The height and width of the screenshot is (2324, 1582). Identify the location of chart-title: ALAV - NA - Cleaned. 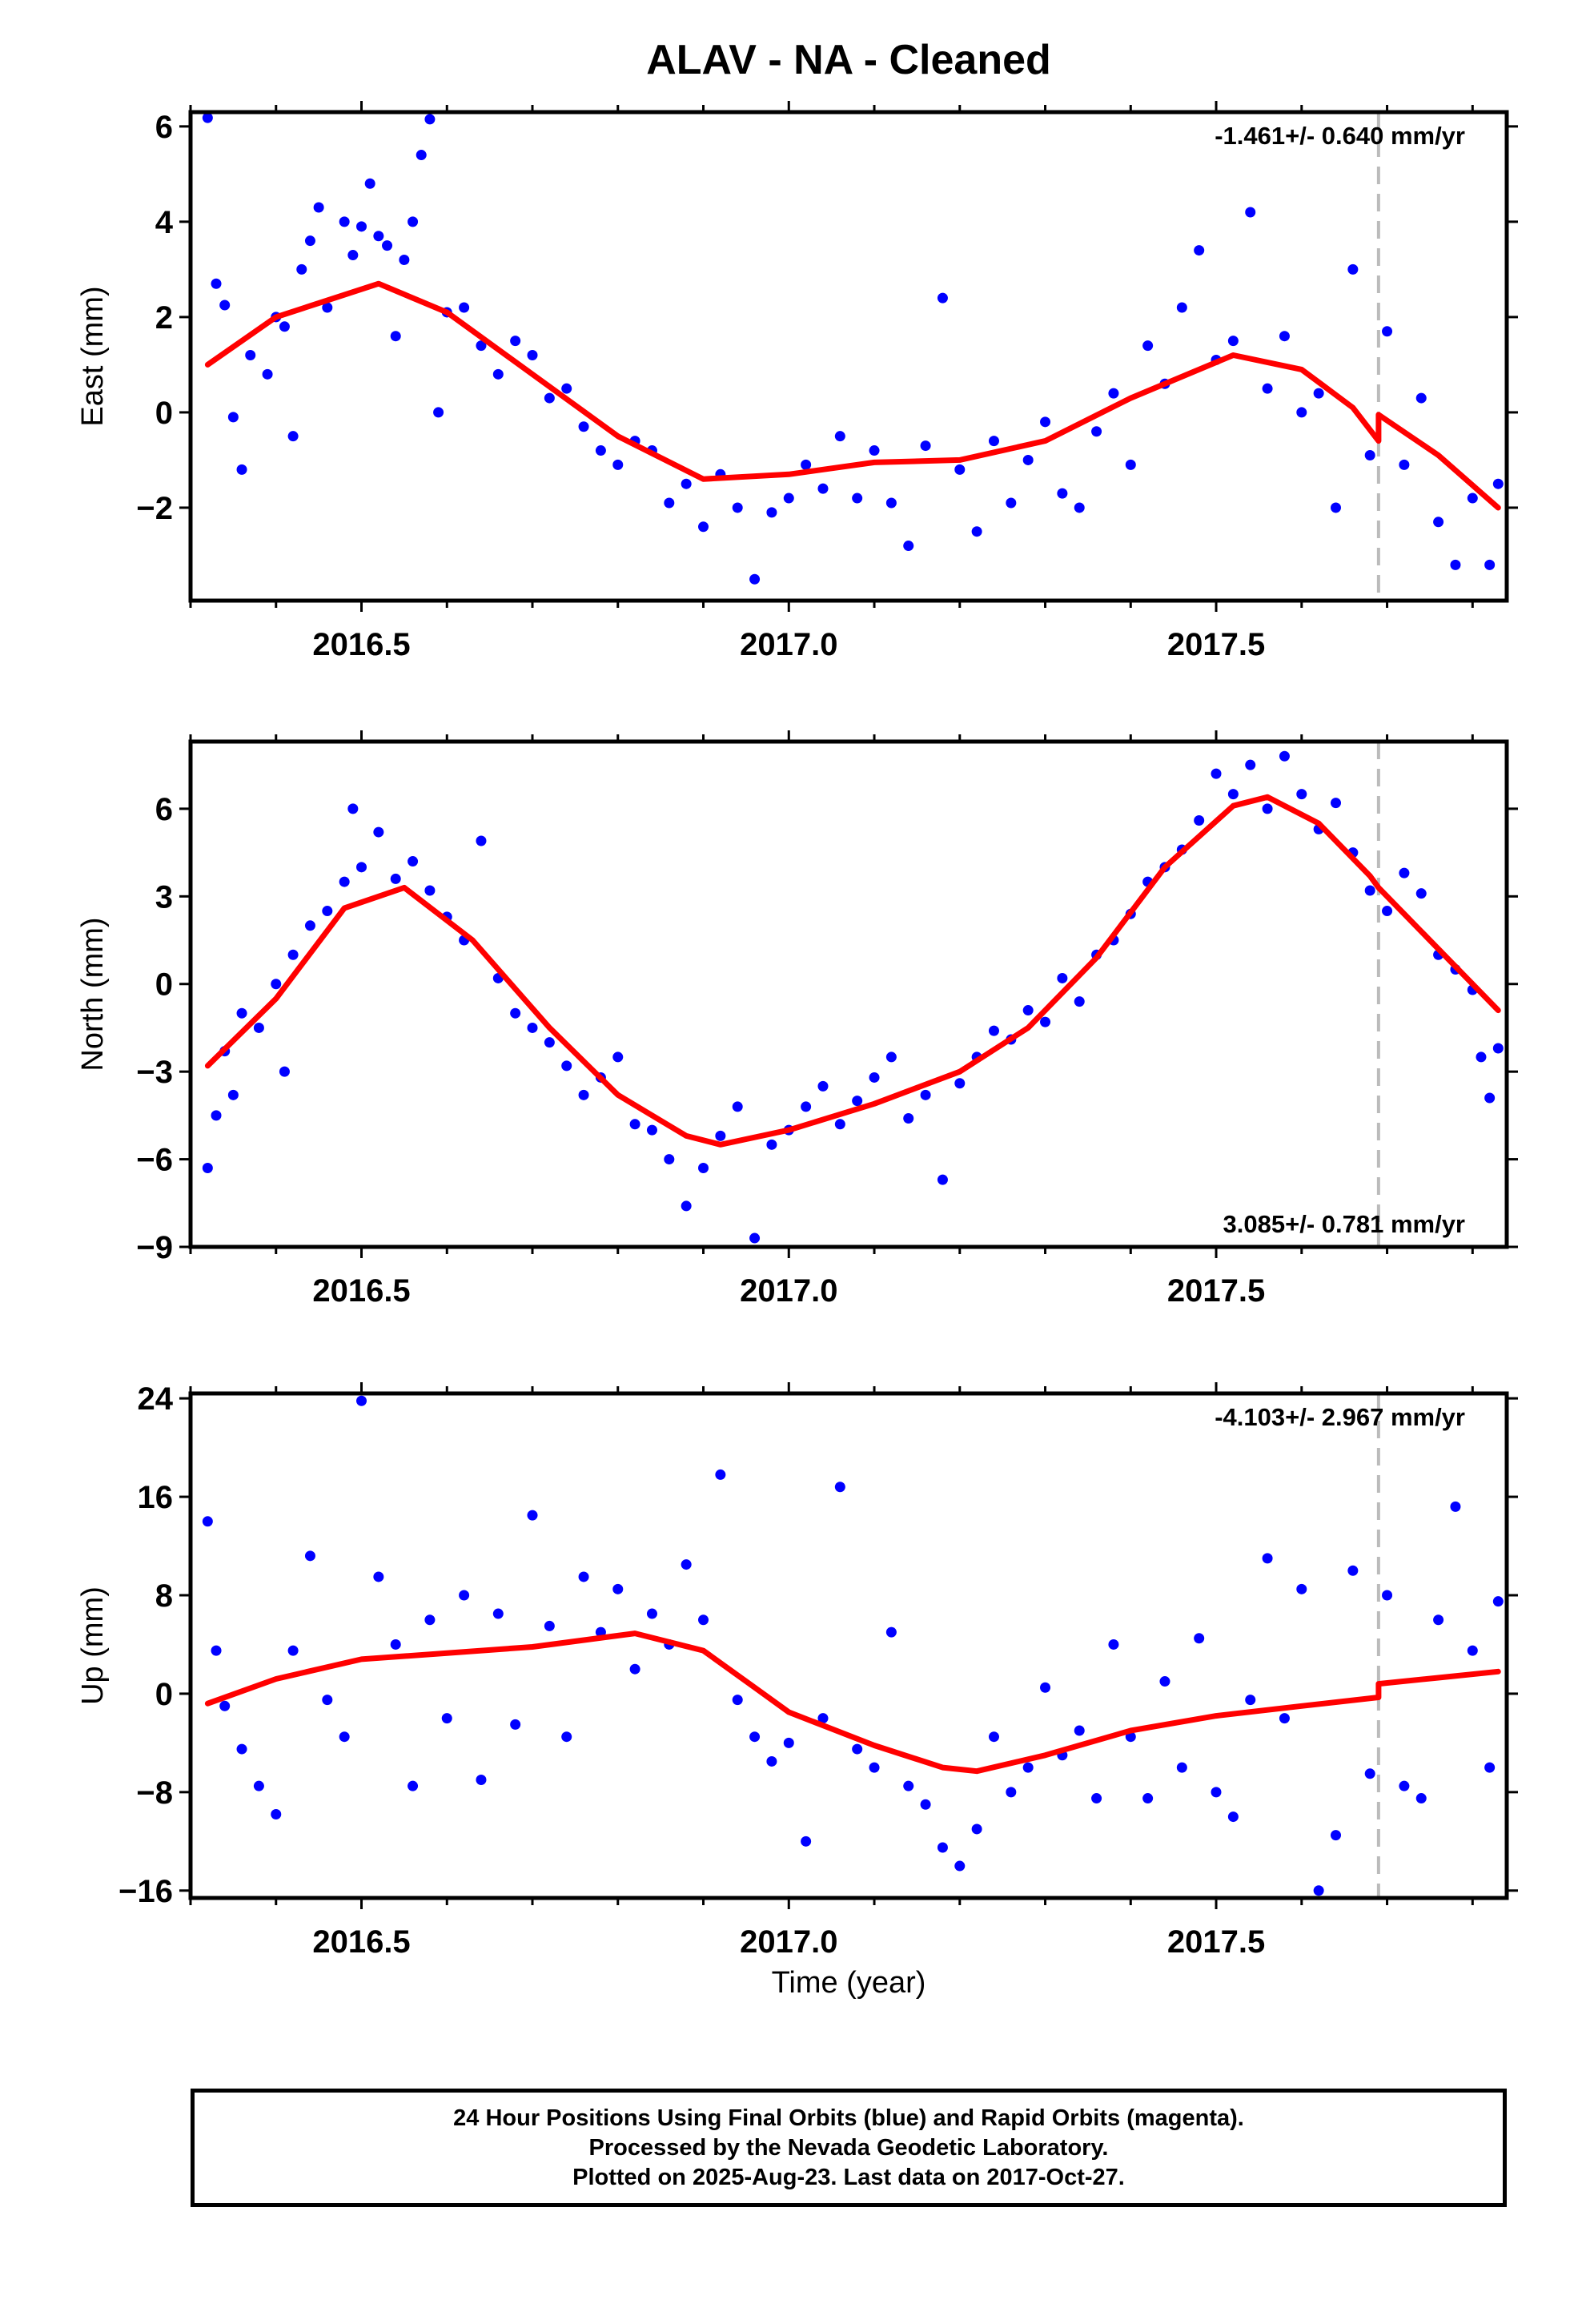
(848, 60).